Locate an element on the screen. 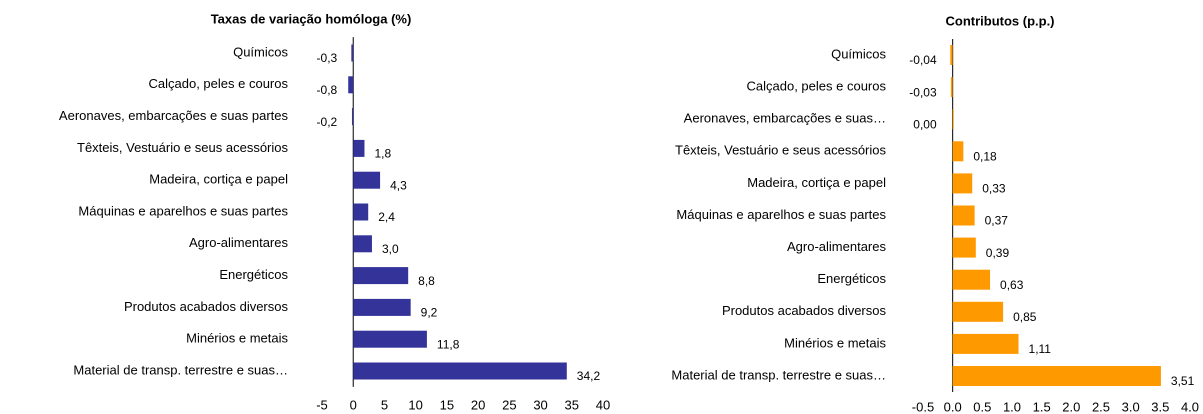 This screenshot has width=1203, height=414. value-label: 0,37 is located at coordinates (997, 221).